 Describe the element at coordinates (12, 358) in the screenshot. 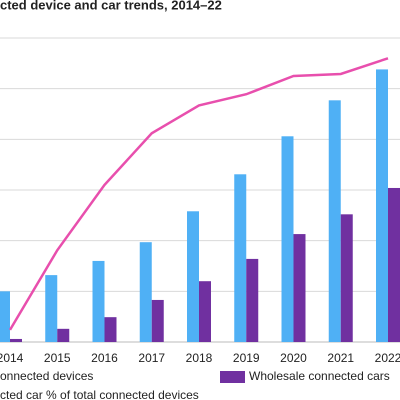

I see `x-tick-label: 2014` at that location.